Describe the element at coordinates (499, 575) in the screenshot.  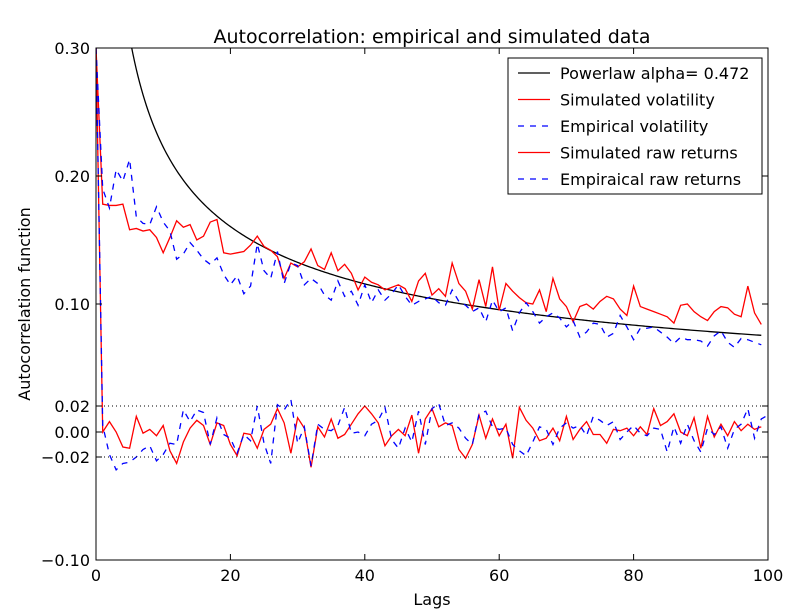
I see `x-tick-label: 60` at that location.